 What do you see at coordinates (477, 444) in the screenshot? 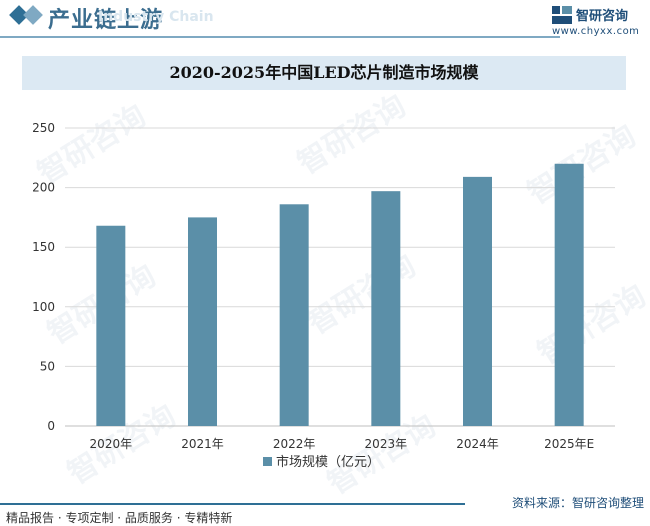
I see `x-tick-label: 2024年` at bounding box center [477, 444].